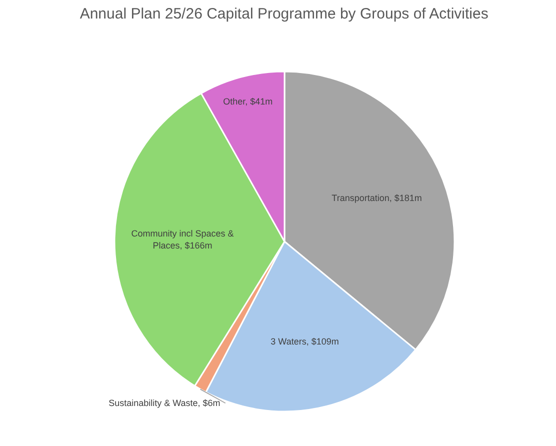  I want to click on slice-label: 3 Waters, $109m, so click(304, 341).